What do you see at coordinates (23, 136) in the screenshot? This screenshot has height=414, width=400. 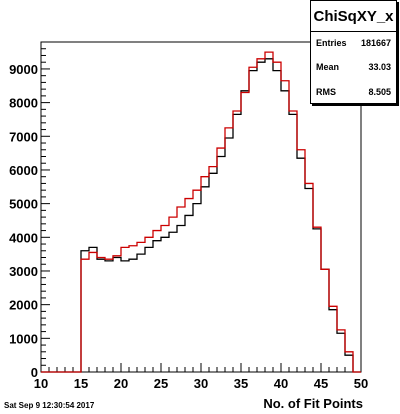 I see `y-tick-label: 7000` at bounding box center [23, 136].